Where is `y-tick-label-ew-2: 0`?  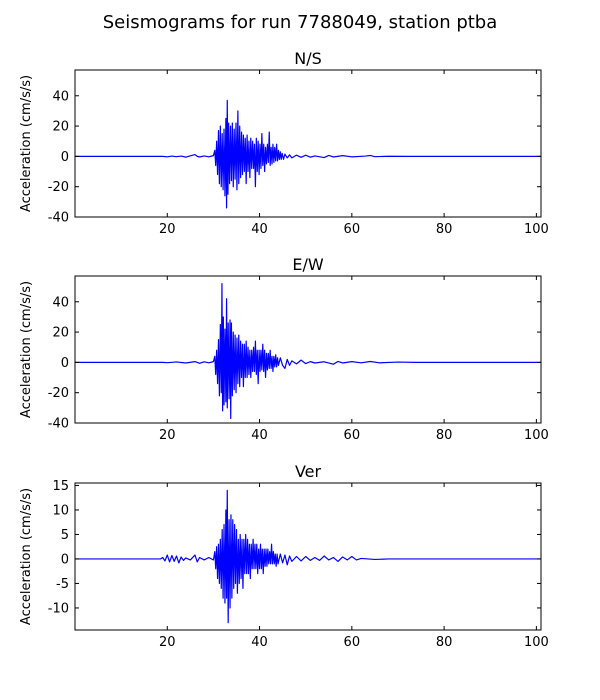 y-tick-label-ew-2: 0 is located at coordinates (65, 363).